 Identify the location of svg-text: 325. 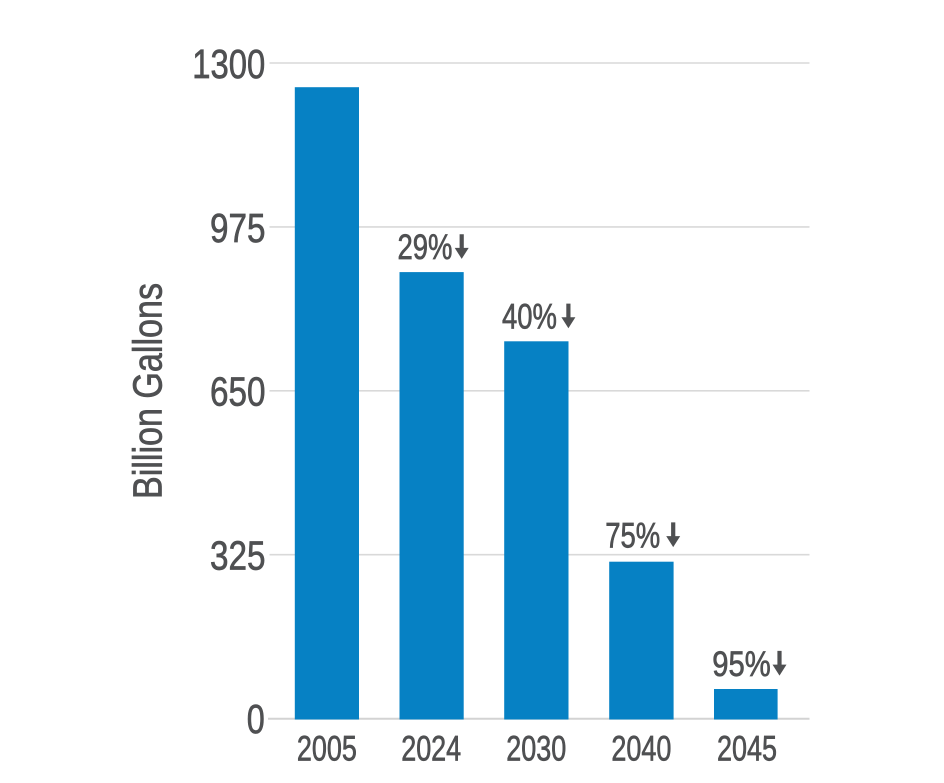
(238, 556).